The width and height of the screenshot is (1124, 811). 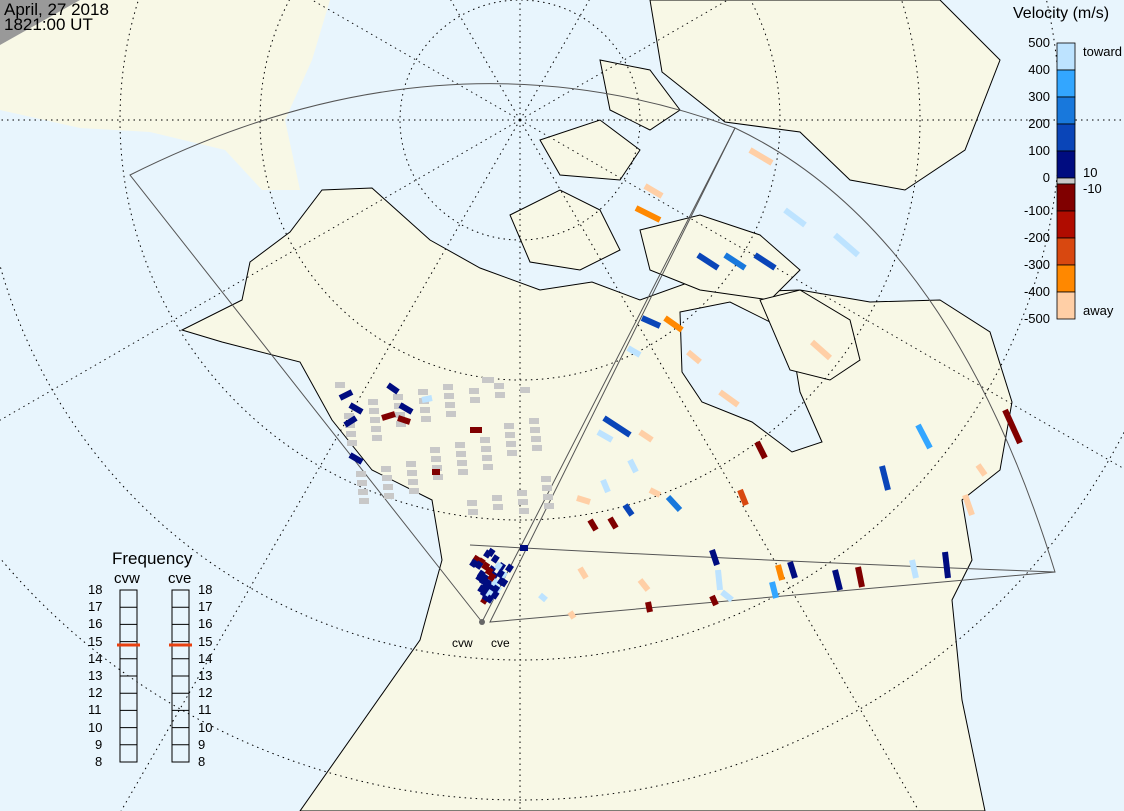 What do you see at coordinates (95, 589) in the screenshot?
I see `frequency-tick-left: 18` at bounding box center [95, 589].